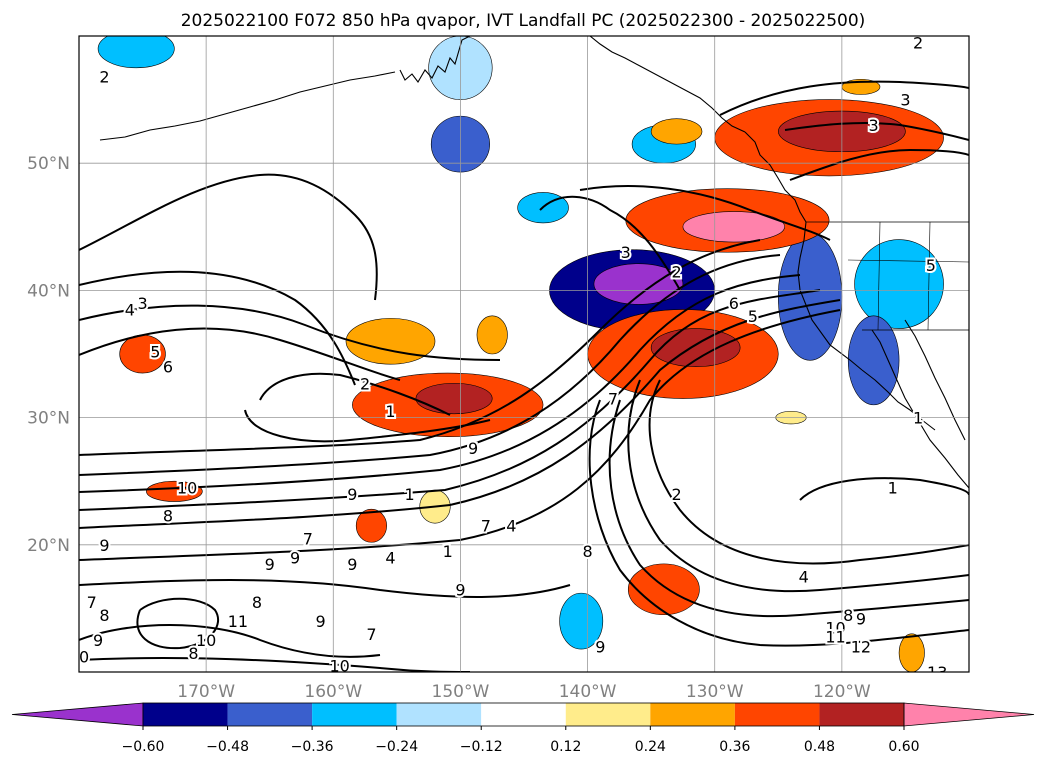 The image size is (1047, 765). I want to click on colorbar-tick-label: −0.12, so click(481, 747).